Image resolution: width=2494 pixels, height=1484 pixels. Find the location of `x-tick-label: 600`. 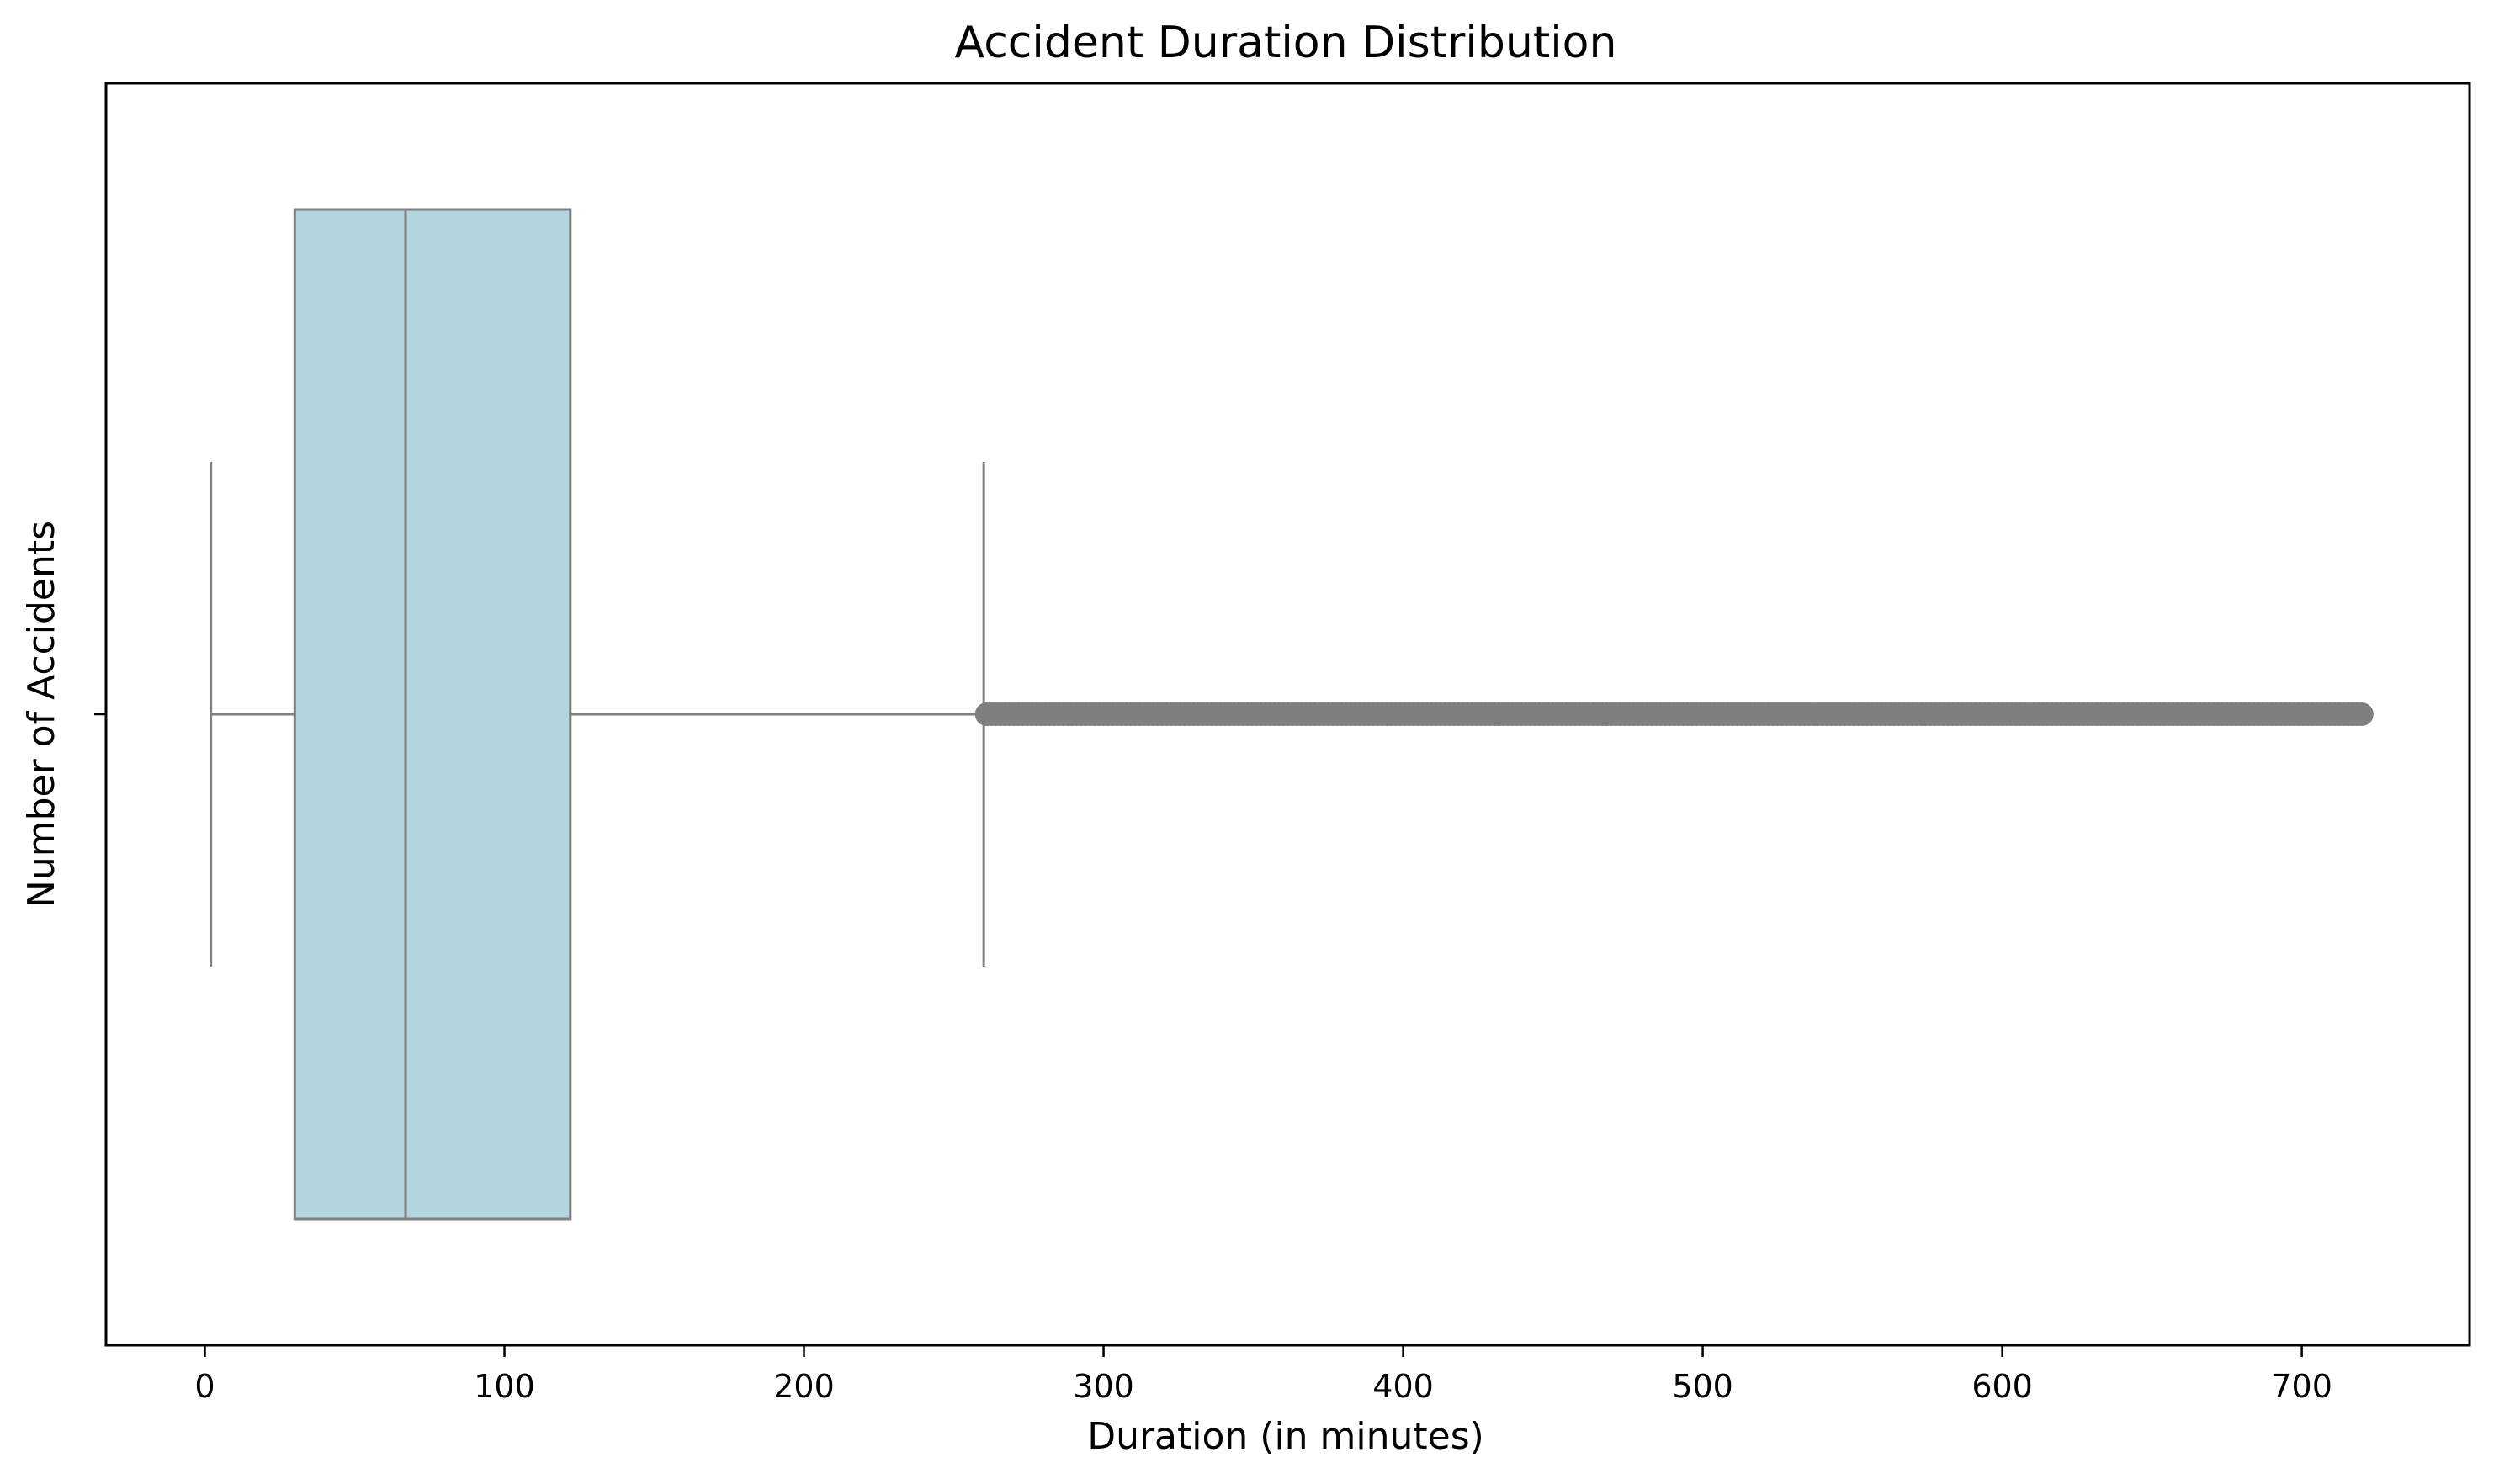

x-tick-label: 600 is located at coordinates (2002, 1386).